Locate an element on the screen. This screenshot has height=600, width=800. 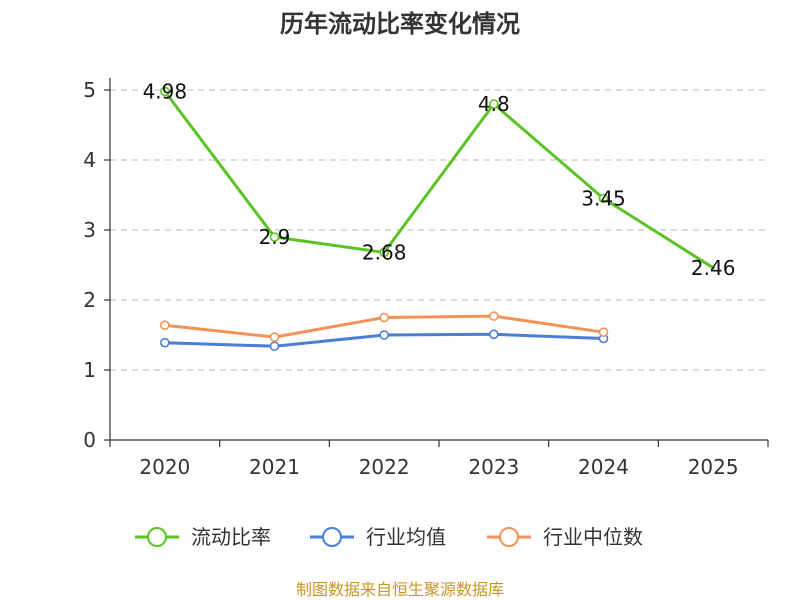
y-tick-label-0: 0 is located at coordinates (89, 440).